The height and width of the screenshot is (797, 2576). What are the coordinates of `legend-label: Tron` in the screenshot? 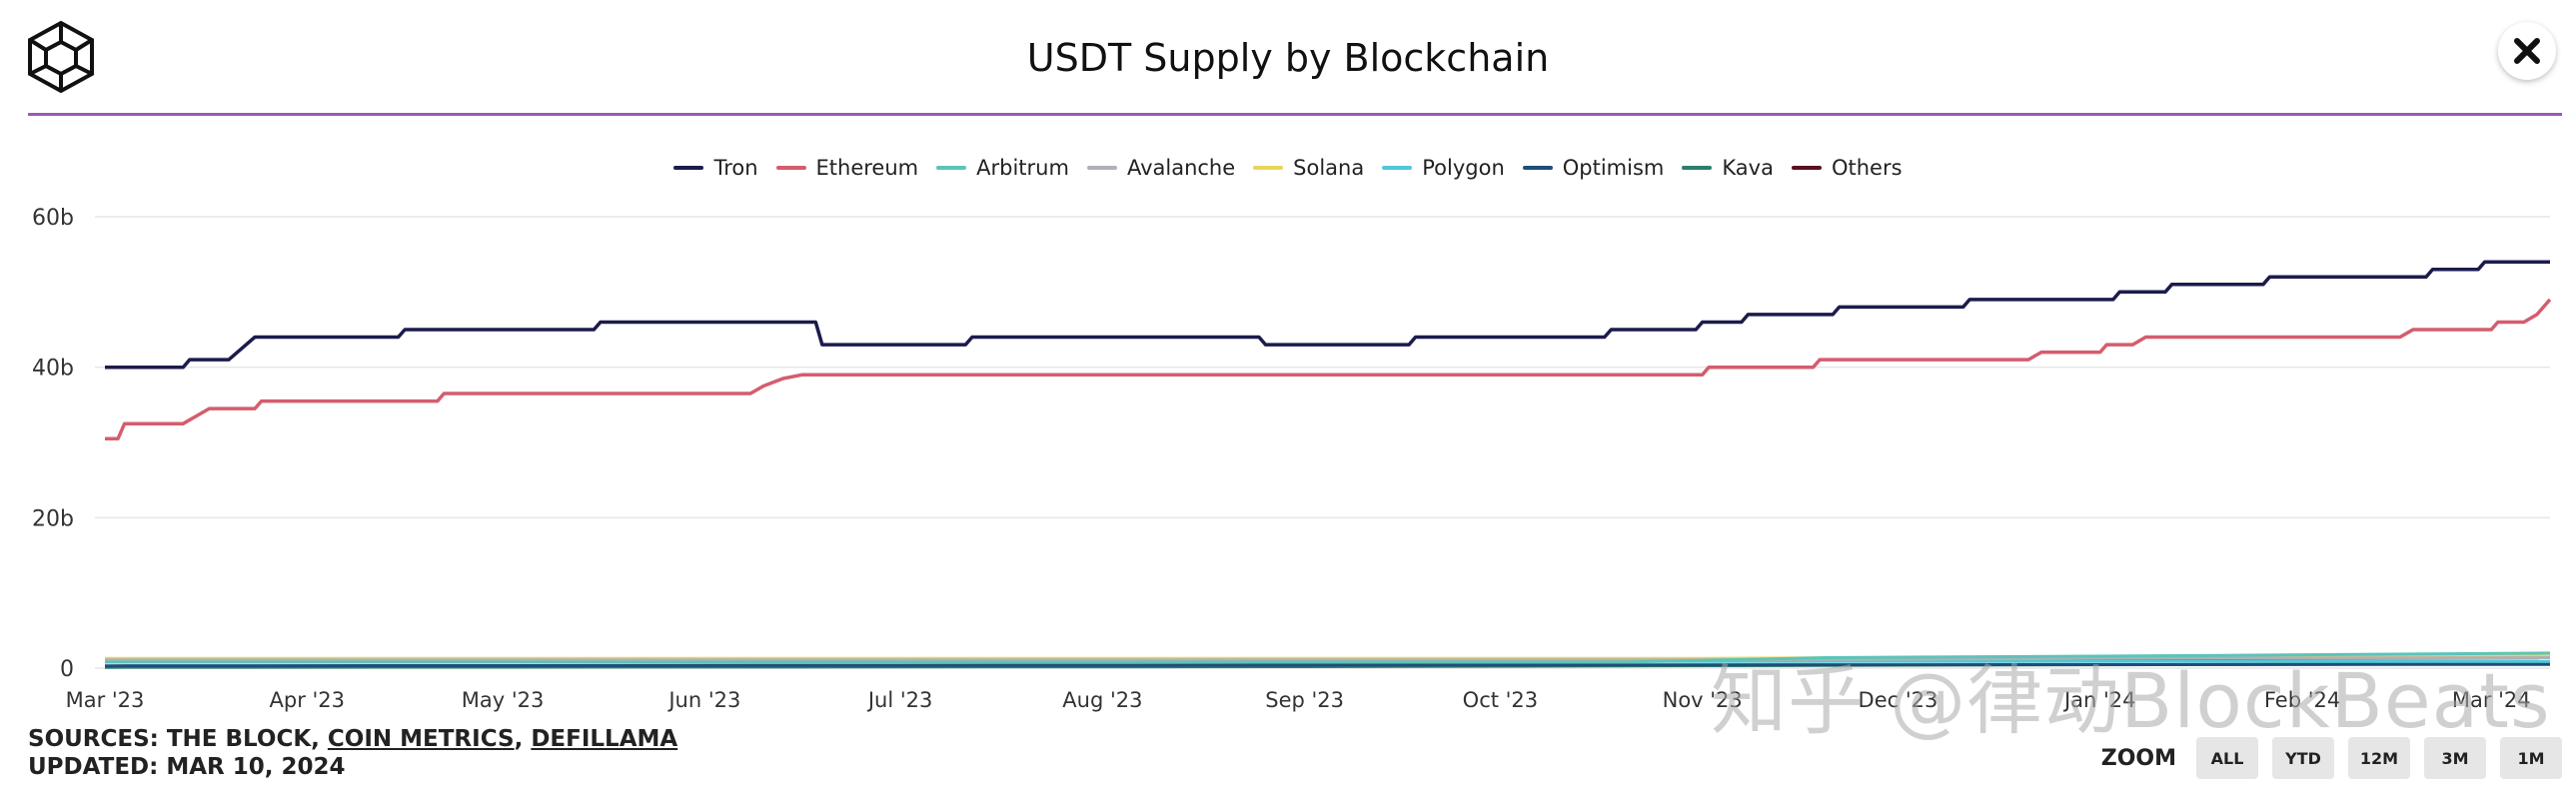 It's located at (735, 168).